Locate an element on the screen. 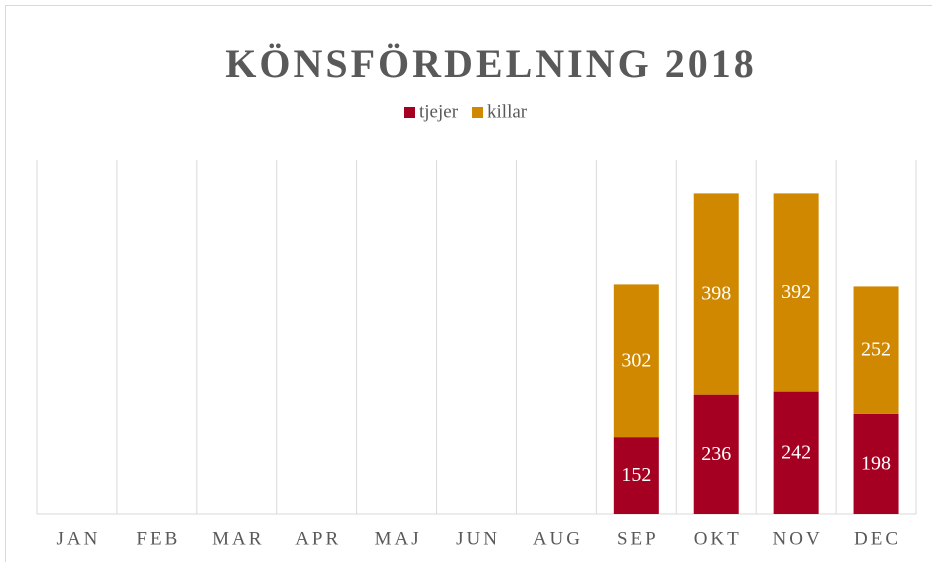  x-tick-label: OKT is located at coordinates (718, 538).